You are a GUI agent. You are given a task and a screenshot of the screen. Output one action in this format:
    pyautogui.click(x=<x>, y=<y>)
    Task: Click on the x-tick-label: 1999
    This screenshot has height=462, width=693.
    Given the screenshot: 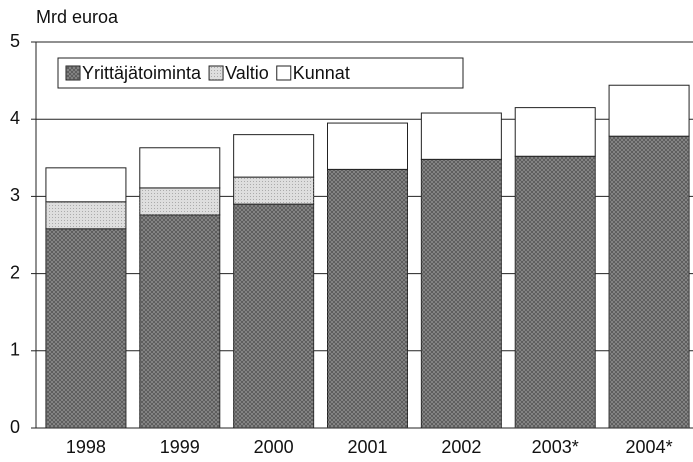 What is the action you would take?
    pyautogui.click(x=180, y=447)
    